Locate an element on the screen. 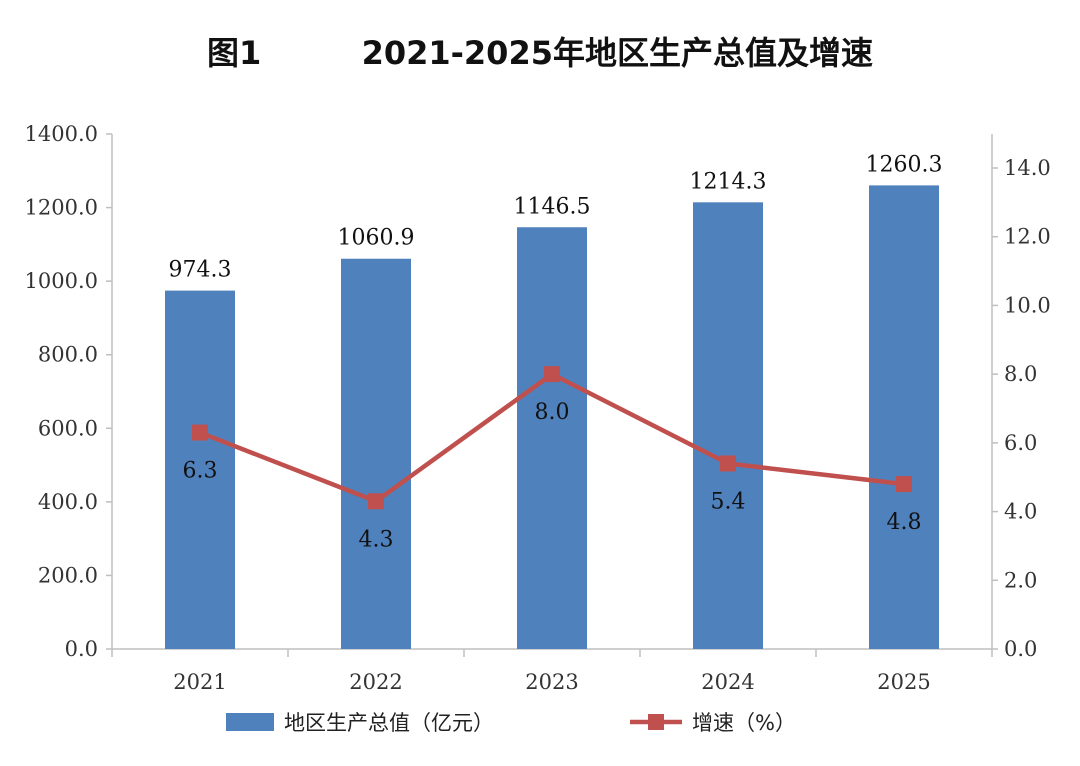  bar-value-label: 974.3 is located at coordinates (200, 270).